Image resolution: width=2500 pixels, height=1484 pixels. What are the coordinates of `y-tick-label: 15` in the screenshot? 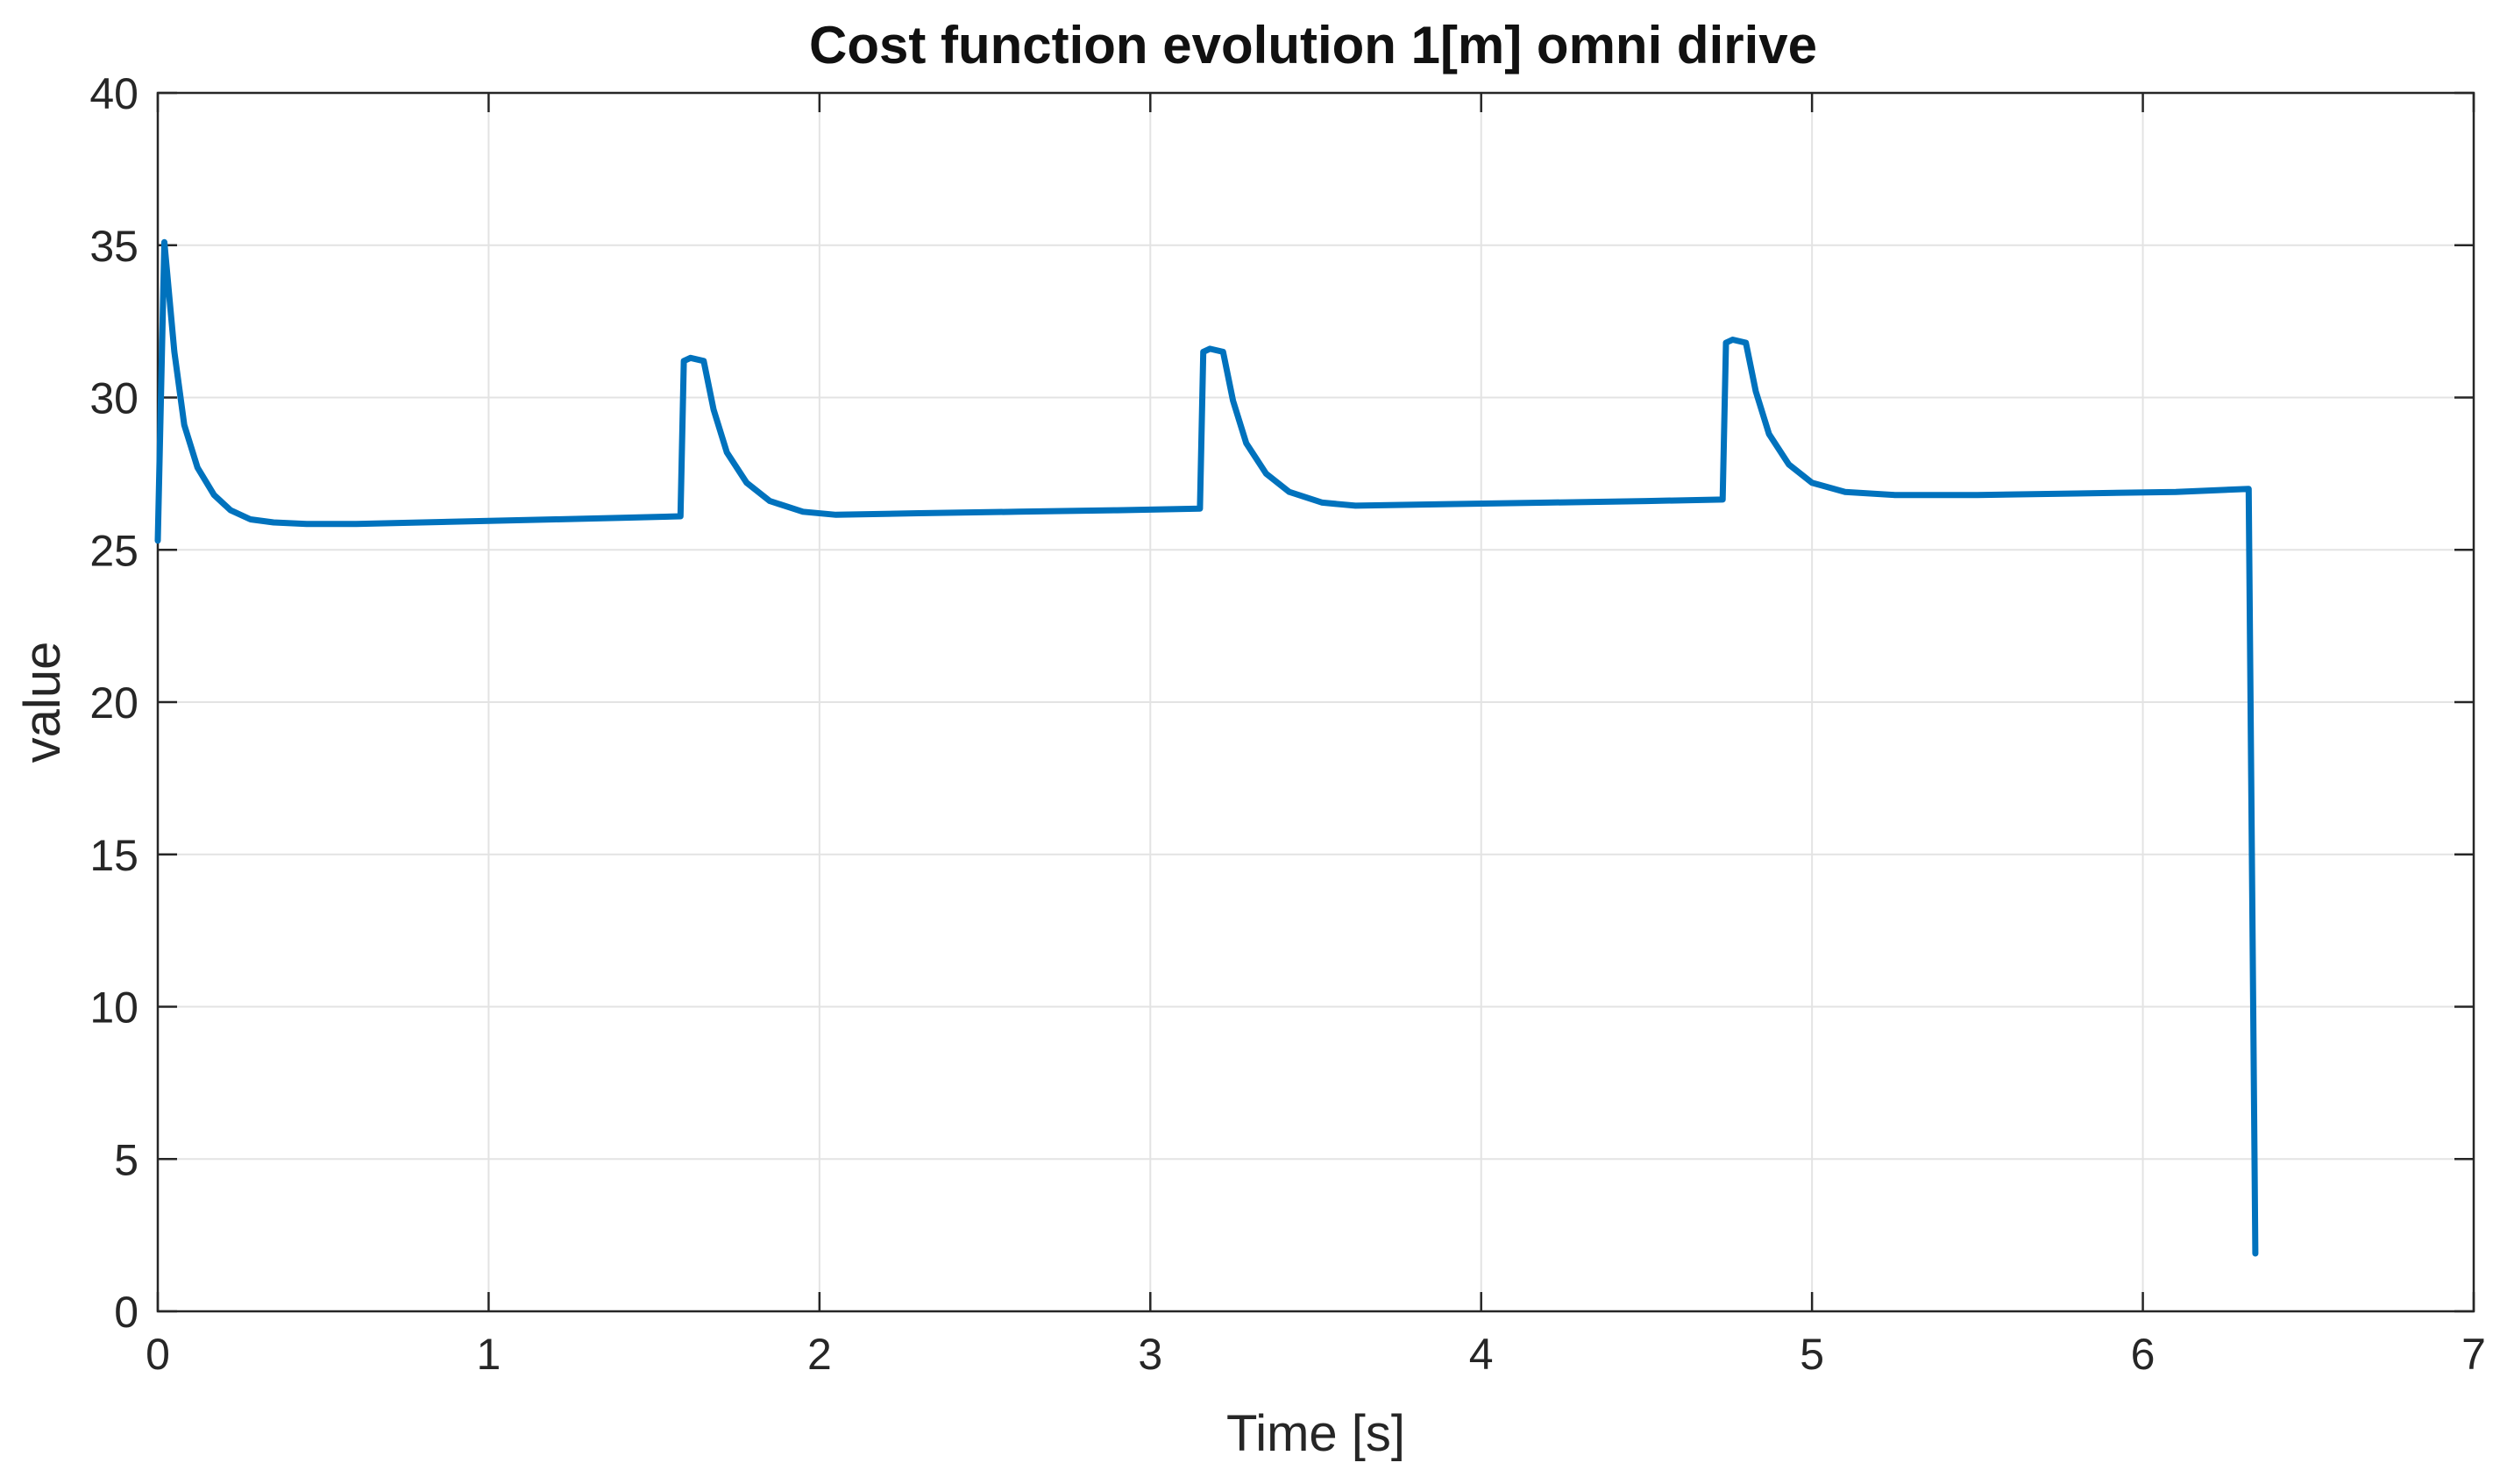 It's located at (114, 855).